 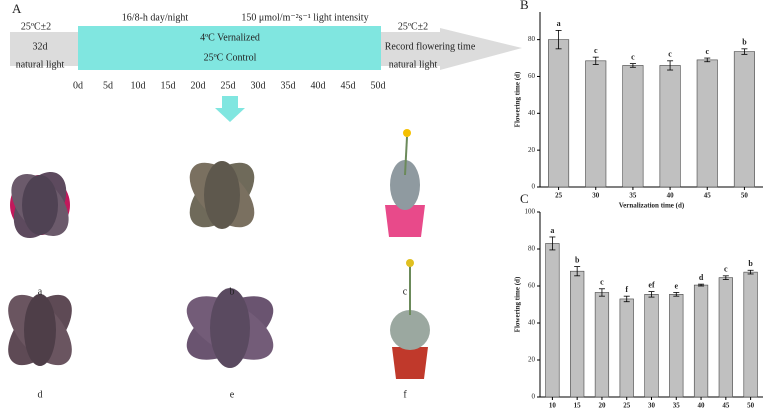 I want to click on significance-letter: ef, so click(x=651, y=284).